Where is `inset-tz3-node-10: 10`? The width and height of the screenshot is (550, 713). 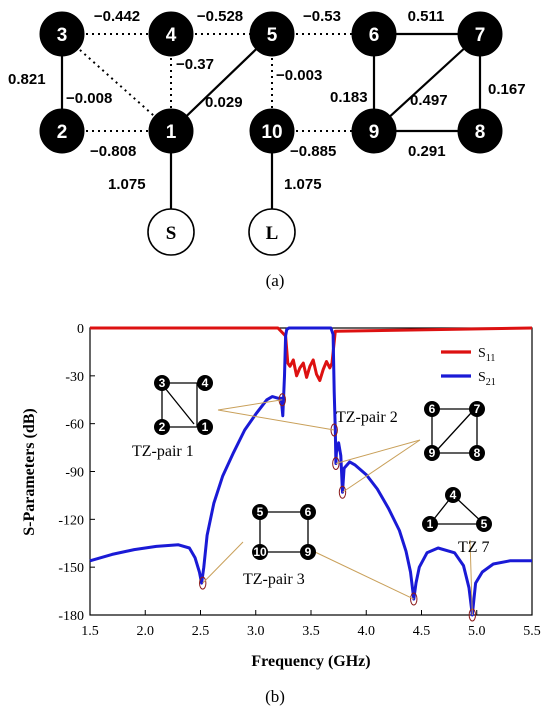 inset-tz3-node-10: 10 is located at coordinates (260, 552).